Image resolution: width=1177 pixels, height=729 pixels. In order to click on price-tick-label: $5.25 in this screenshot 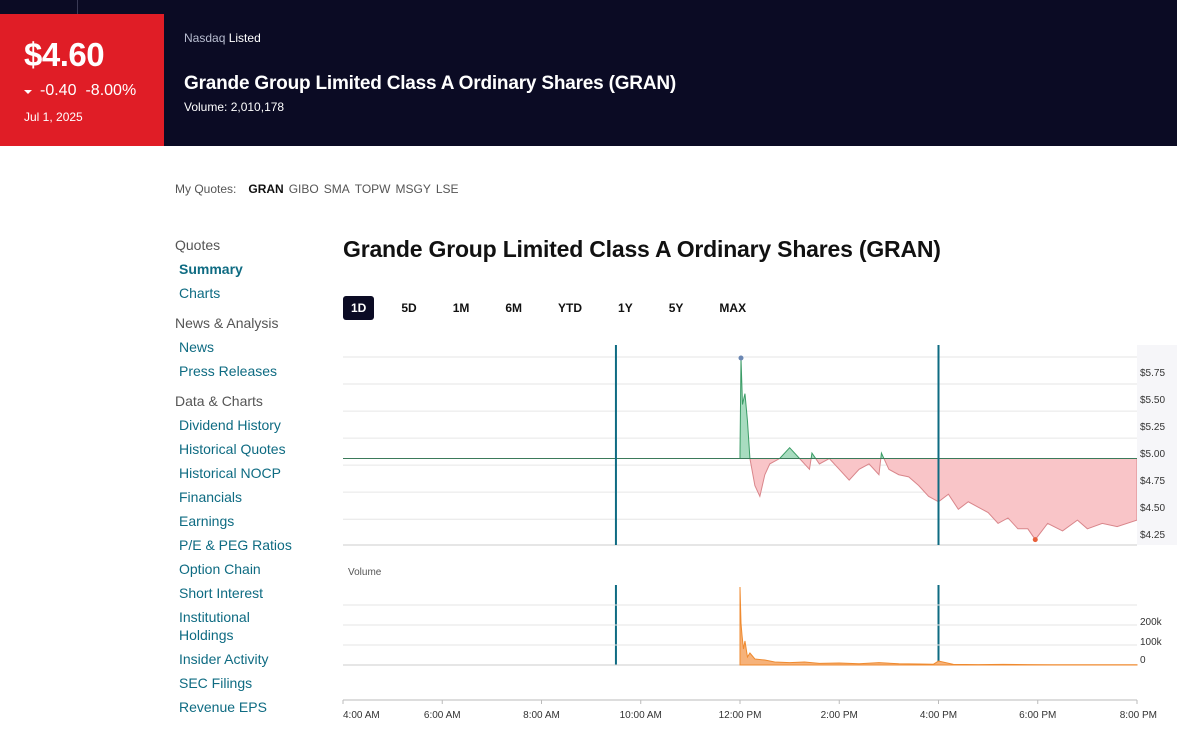, I will do `click(1152, 427)`.